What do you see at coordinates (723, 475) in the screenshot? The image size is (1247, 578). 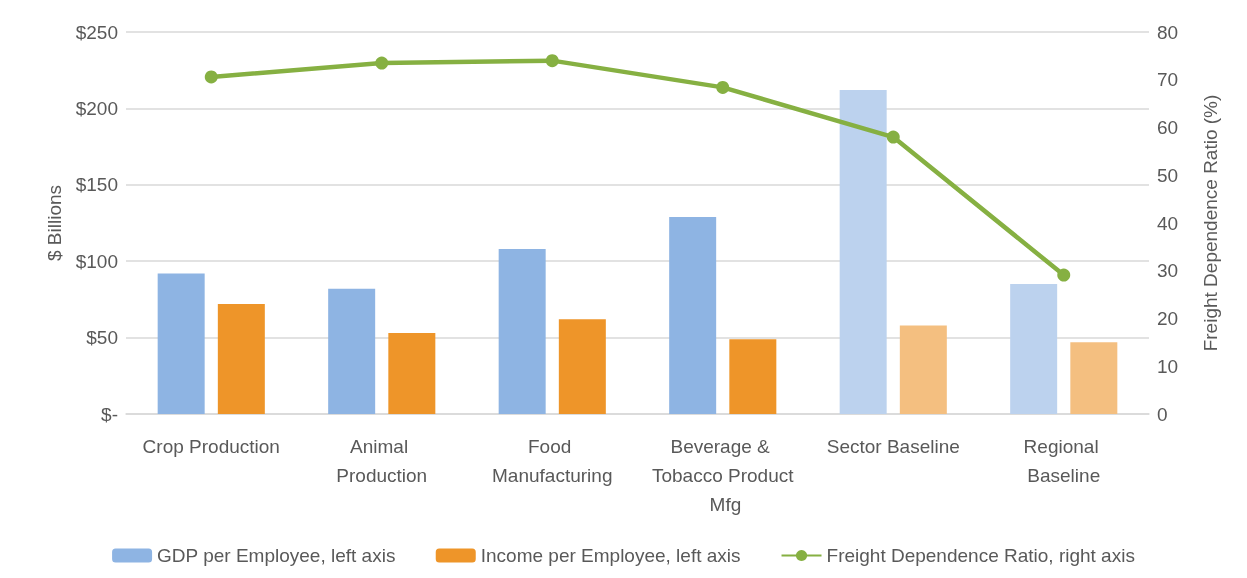 I see `x-tick-label: Beverage & Tobacco Product Mfg` at bounding box center [723, 475].